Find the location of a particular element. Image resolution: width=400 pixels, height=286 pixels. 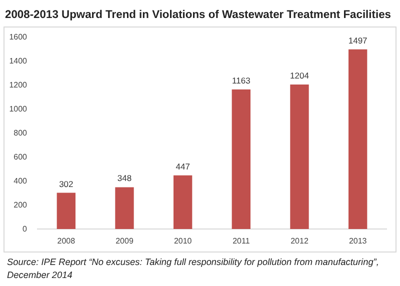

y-tick-label: 200 is located at coordinates (21, 205).